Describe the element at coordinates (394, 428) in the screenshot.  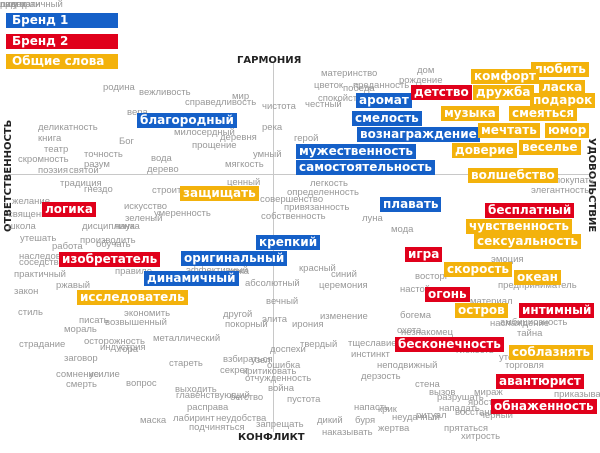
I see `background-word: жертва` at that location.